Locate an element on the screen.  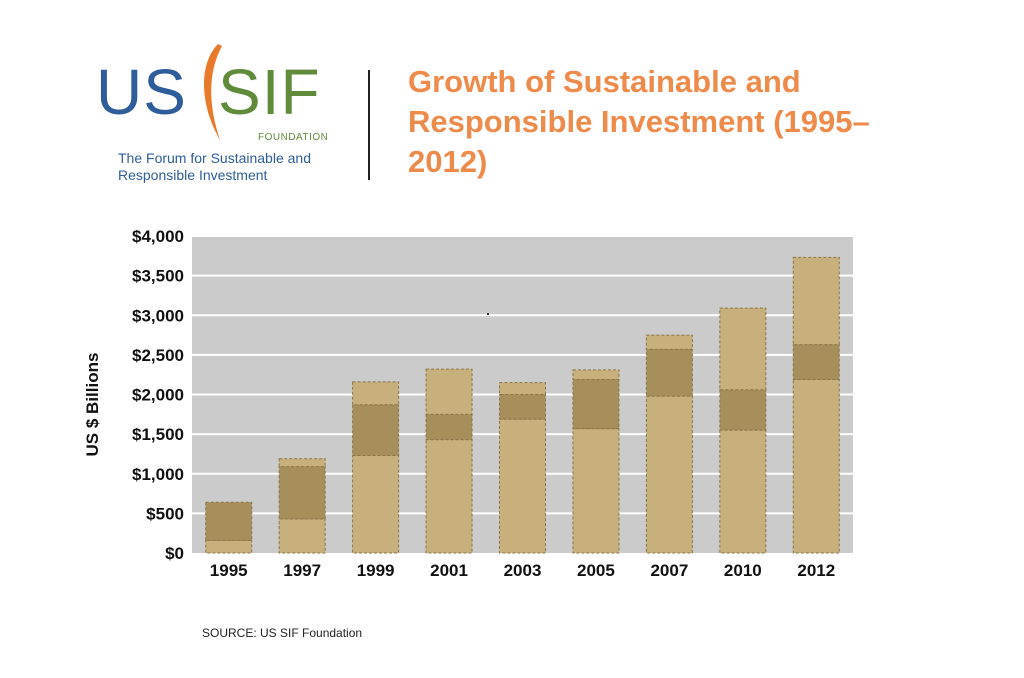
logo-swoosh is located at coordinates (213, 92).